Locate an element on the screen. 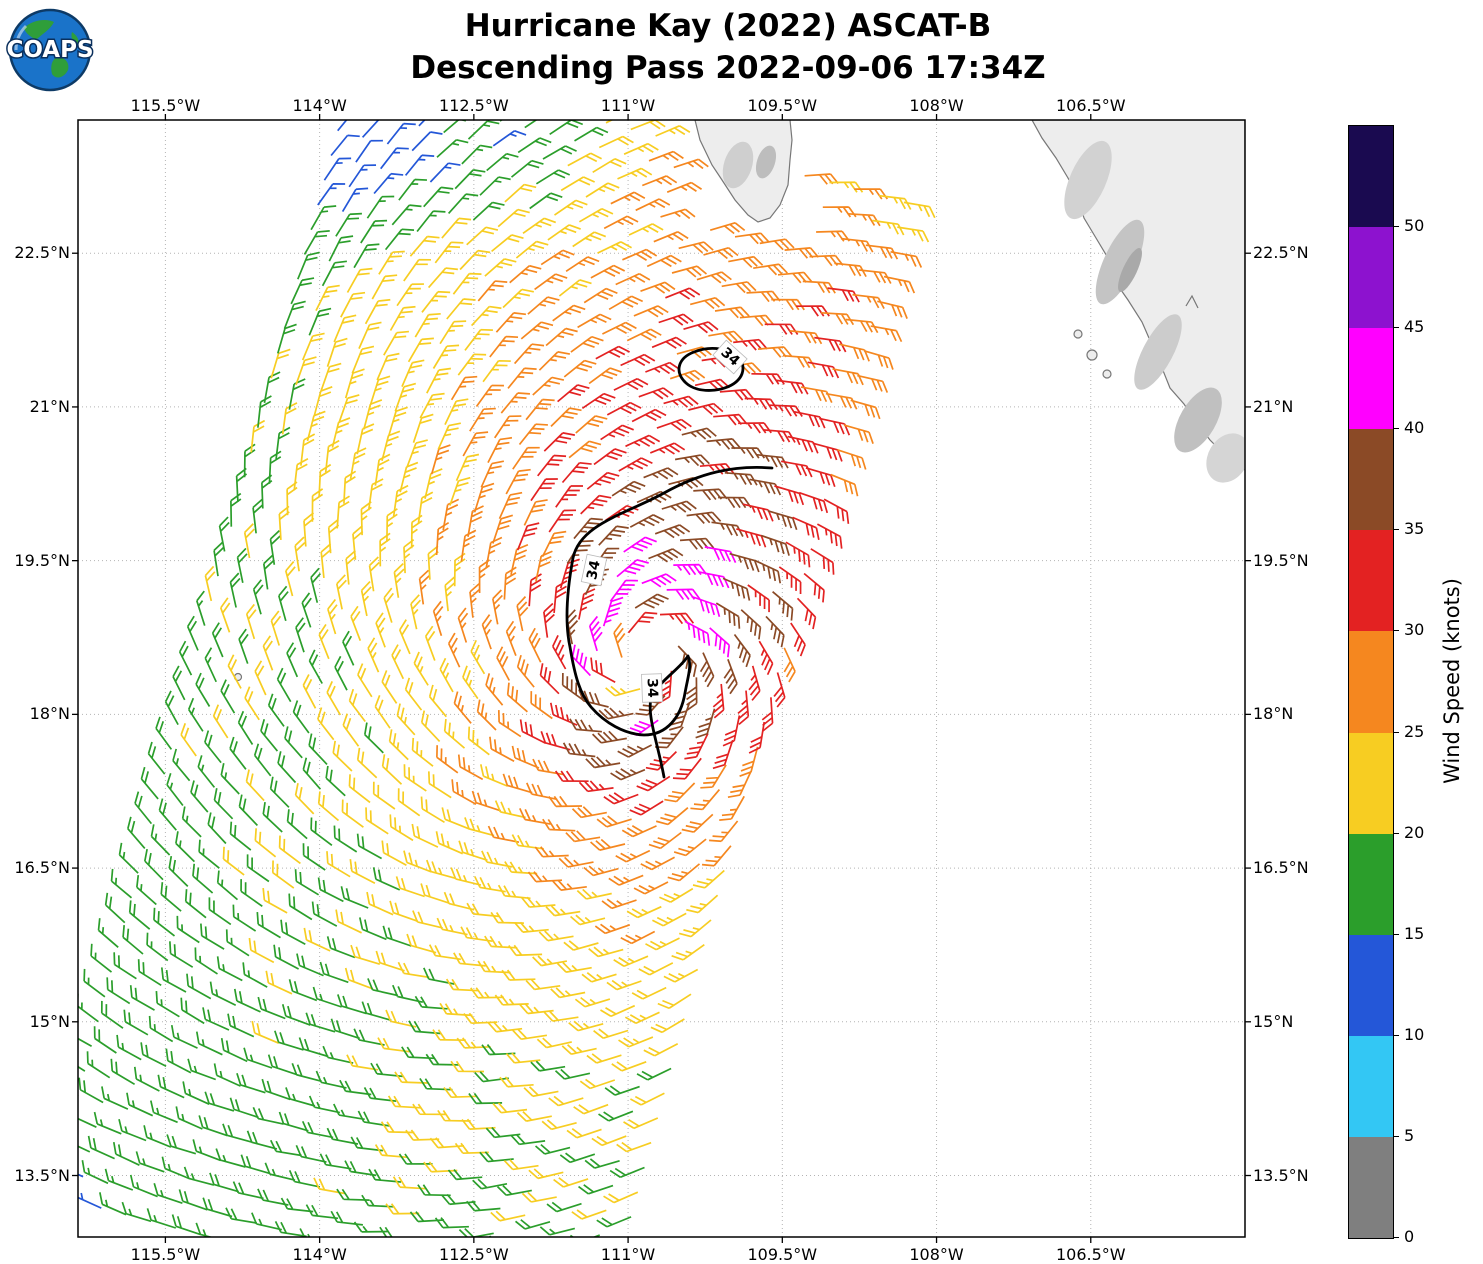  lat-tick-label-left: 19.5°N is located at coordinates (42, 560).